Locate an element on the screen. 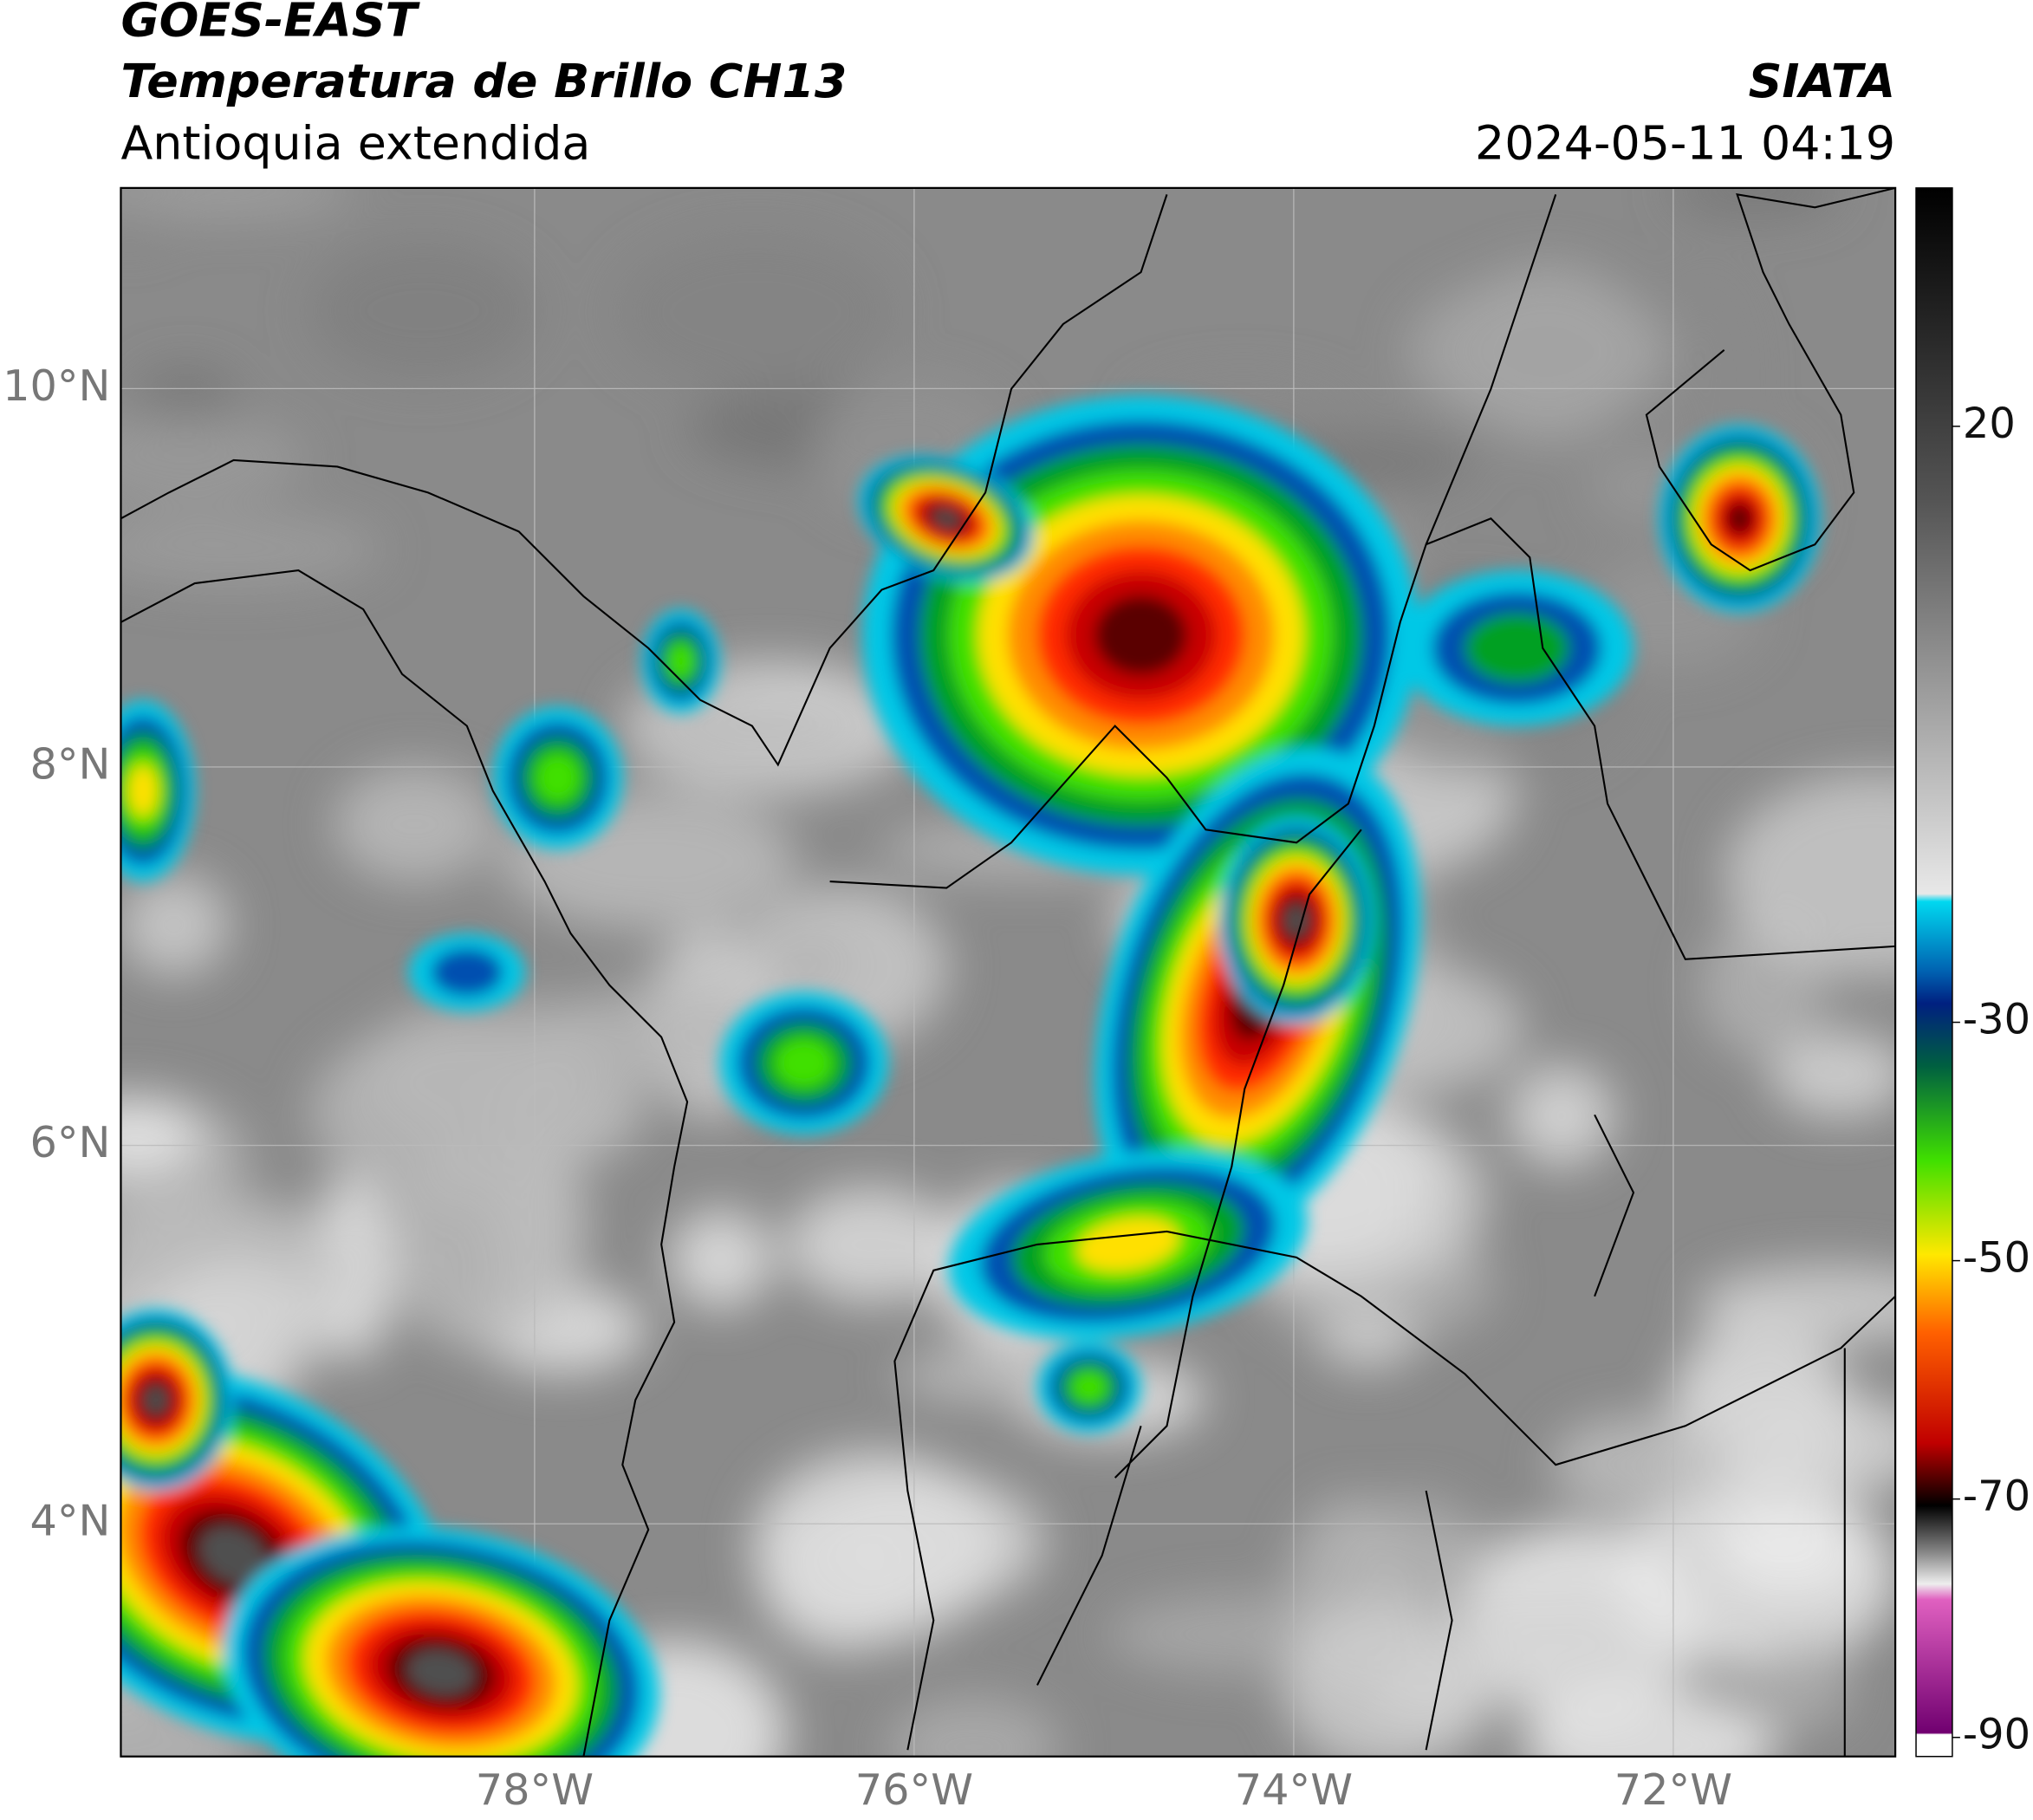 Image resolution: width=2033 pixels, height=1820 pixels. lon-label: 76°W is located at coordinates (914, 1790).